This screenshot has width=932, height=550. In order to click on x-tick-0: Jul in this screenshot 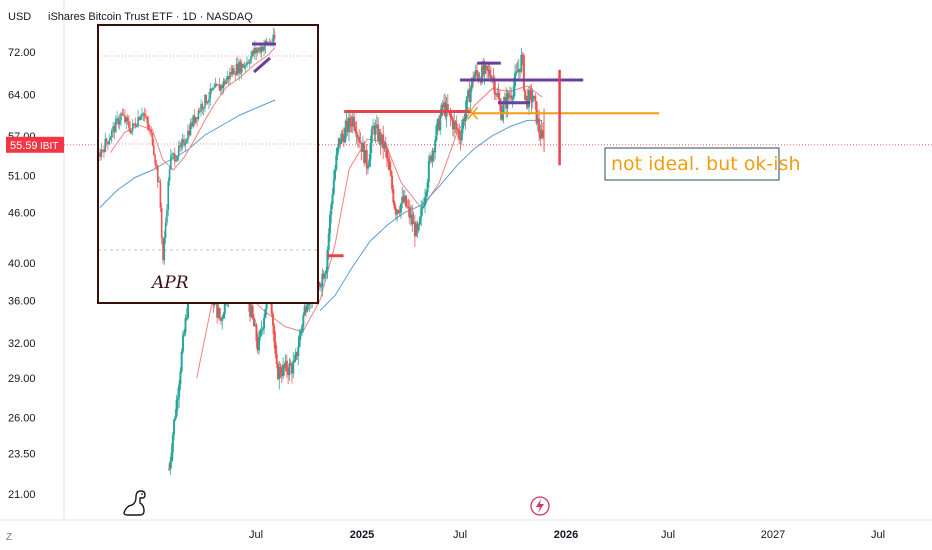, I will do `click(256, 535)`.